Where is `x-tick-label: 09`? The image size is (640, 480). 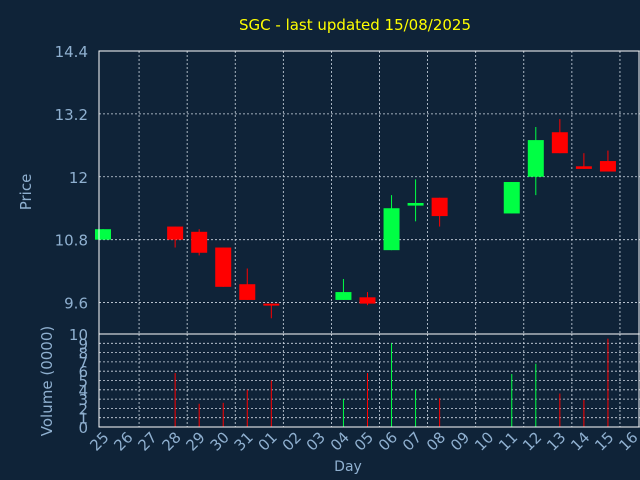
x-tick-label: 09 is located at coordinates (460, 441).